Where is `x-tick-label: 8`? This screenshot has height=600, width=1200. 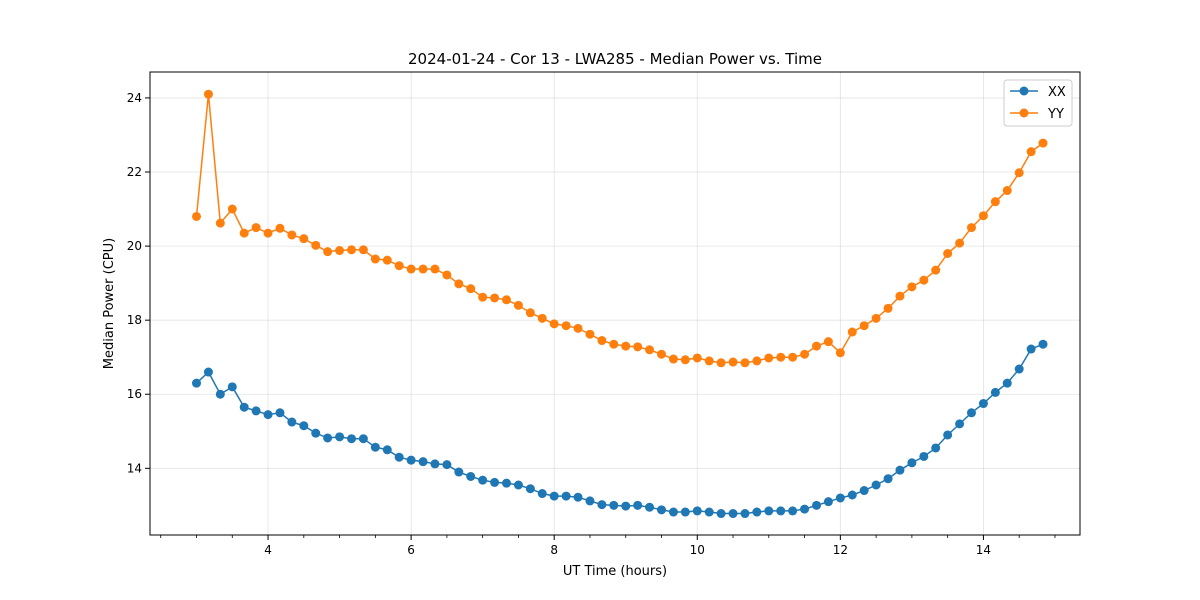 x-tick-label: 8 is located at coordinates (554, 550).